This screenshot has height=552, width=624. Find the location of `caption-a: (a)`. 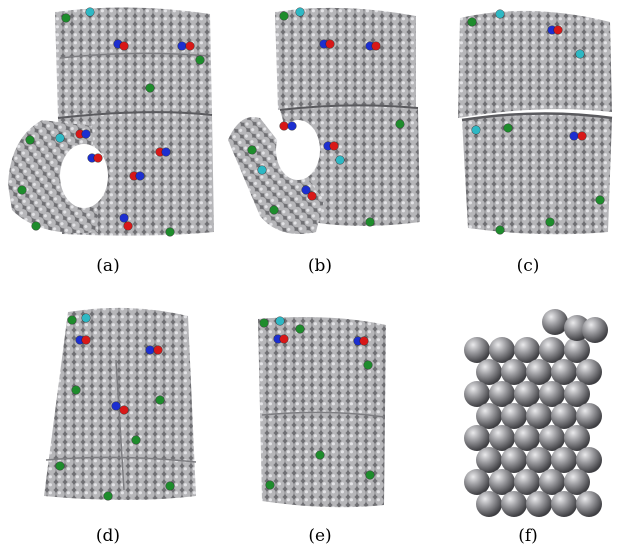

caption-a: (a) is located at coordinates (108, 266).